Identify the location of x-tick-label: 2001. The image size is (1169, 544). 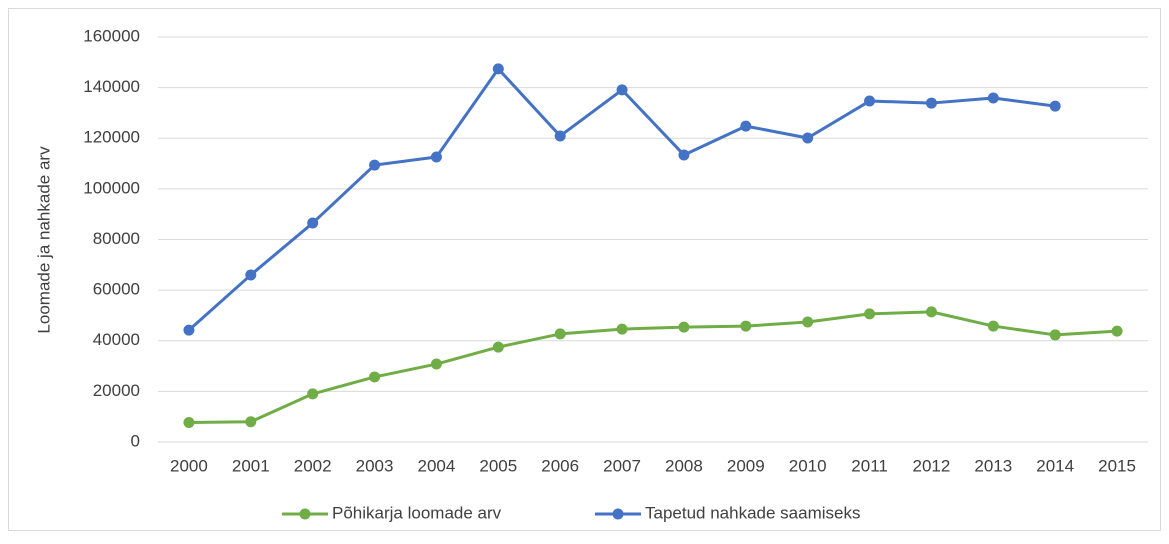
(251, 465).